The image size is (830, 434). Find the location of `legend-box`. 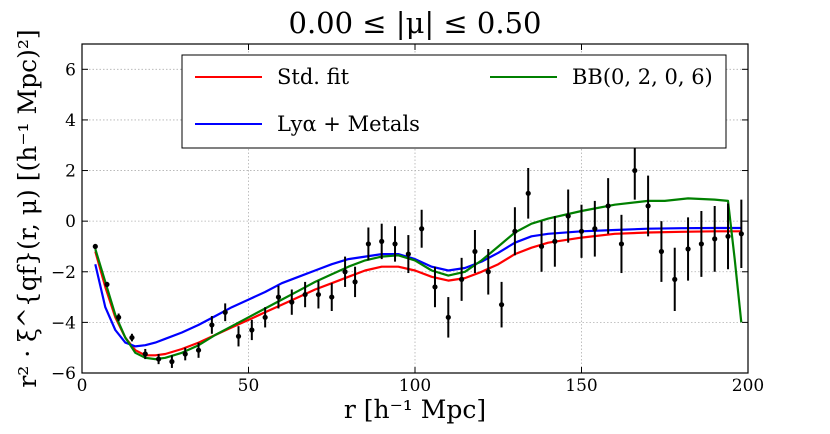

legend-box is located at coordinates (454, 101).